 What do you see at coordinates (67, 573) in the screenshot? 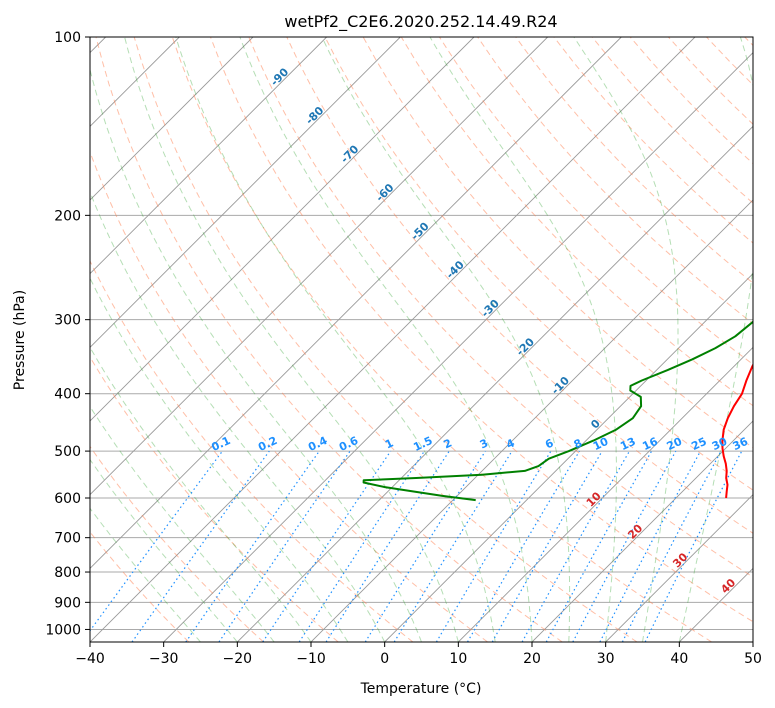
I see `y-tick-label: 800` at bounding box center [67, 573].